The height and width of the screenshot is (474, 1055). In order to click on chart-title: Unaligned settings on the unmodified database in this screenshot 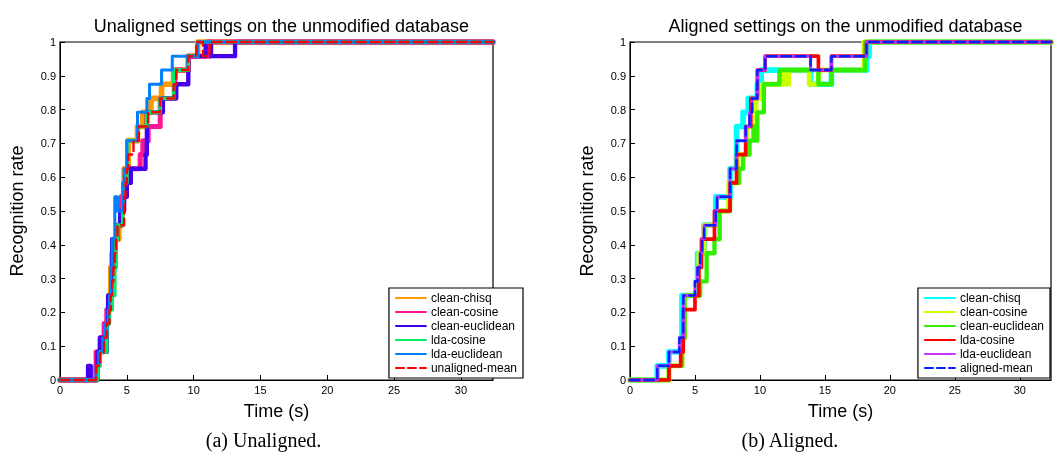, I will do `click(281, 26)`.